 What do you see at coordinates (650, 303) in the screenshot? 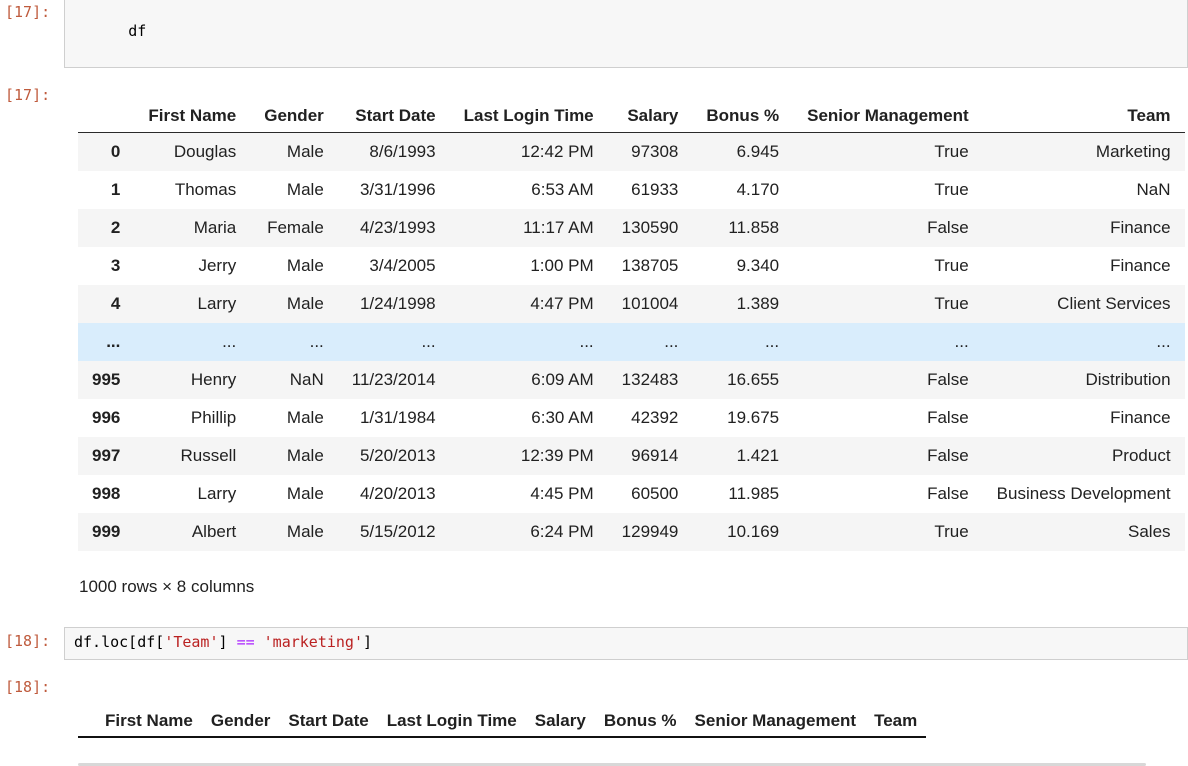
I see `table-cell: 101004` at bounding box center [650, 303].